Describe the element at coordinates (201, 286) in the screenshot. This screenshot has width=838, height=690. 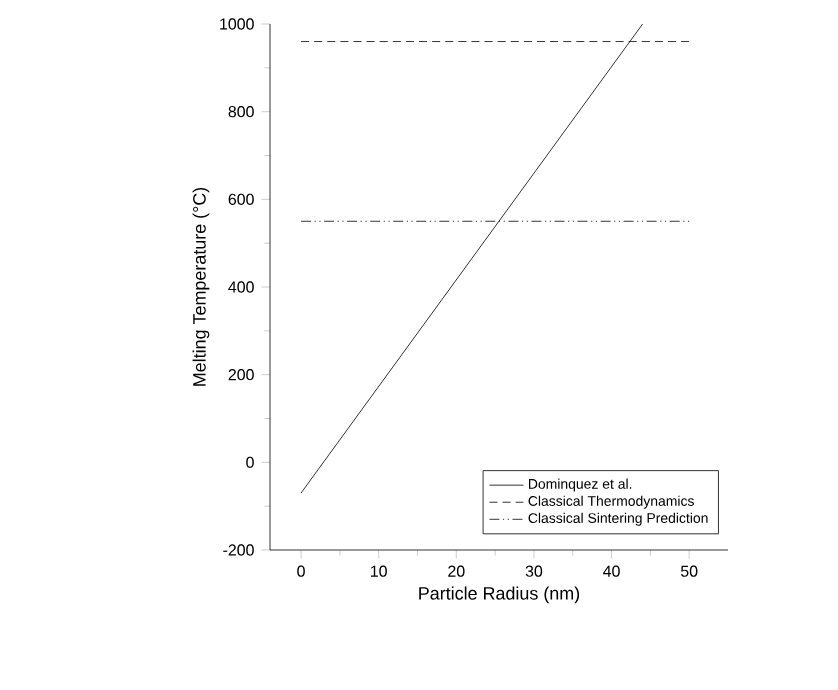
I see `y-axis-title: Melting Temperature (°C)` at that location.